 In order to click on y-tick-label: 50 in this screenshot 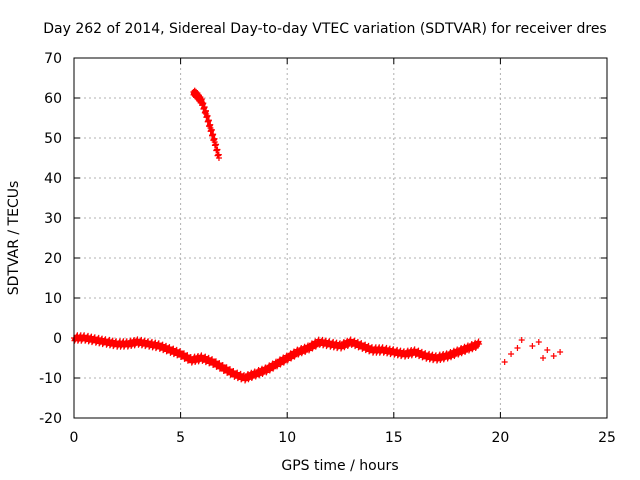, I will do `click(53, 139)`.